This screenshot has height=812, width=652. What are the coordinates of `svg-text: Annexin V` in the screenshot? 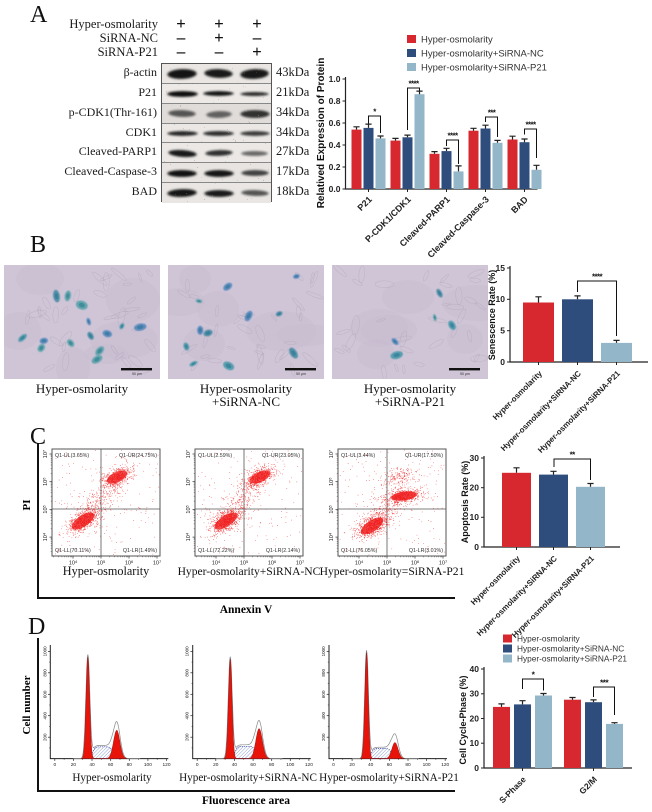 It's located at (246, 610).